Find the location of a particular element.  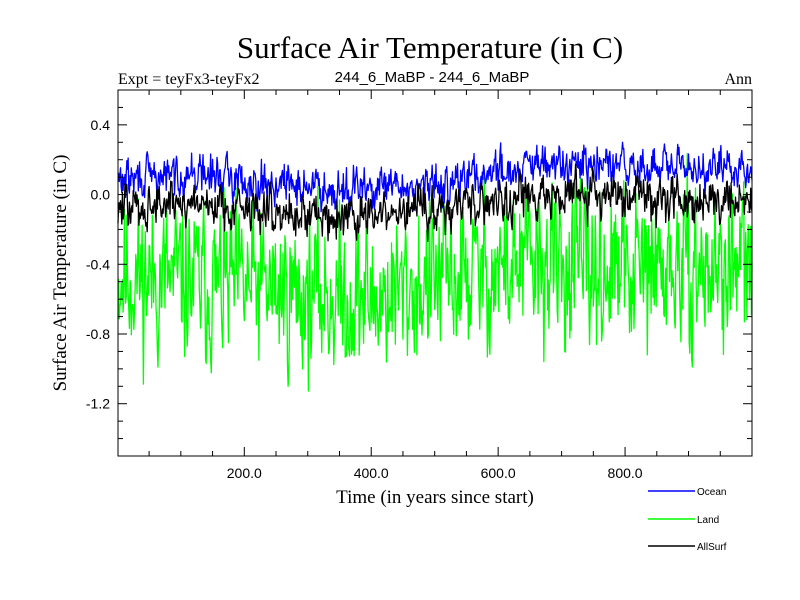

y-tick-label: -0.8 is located at coordinates (98, 334).